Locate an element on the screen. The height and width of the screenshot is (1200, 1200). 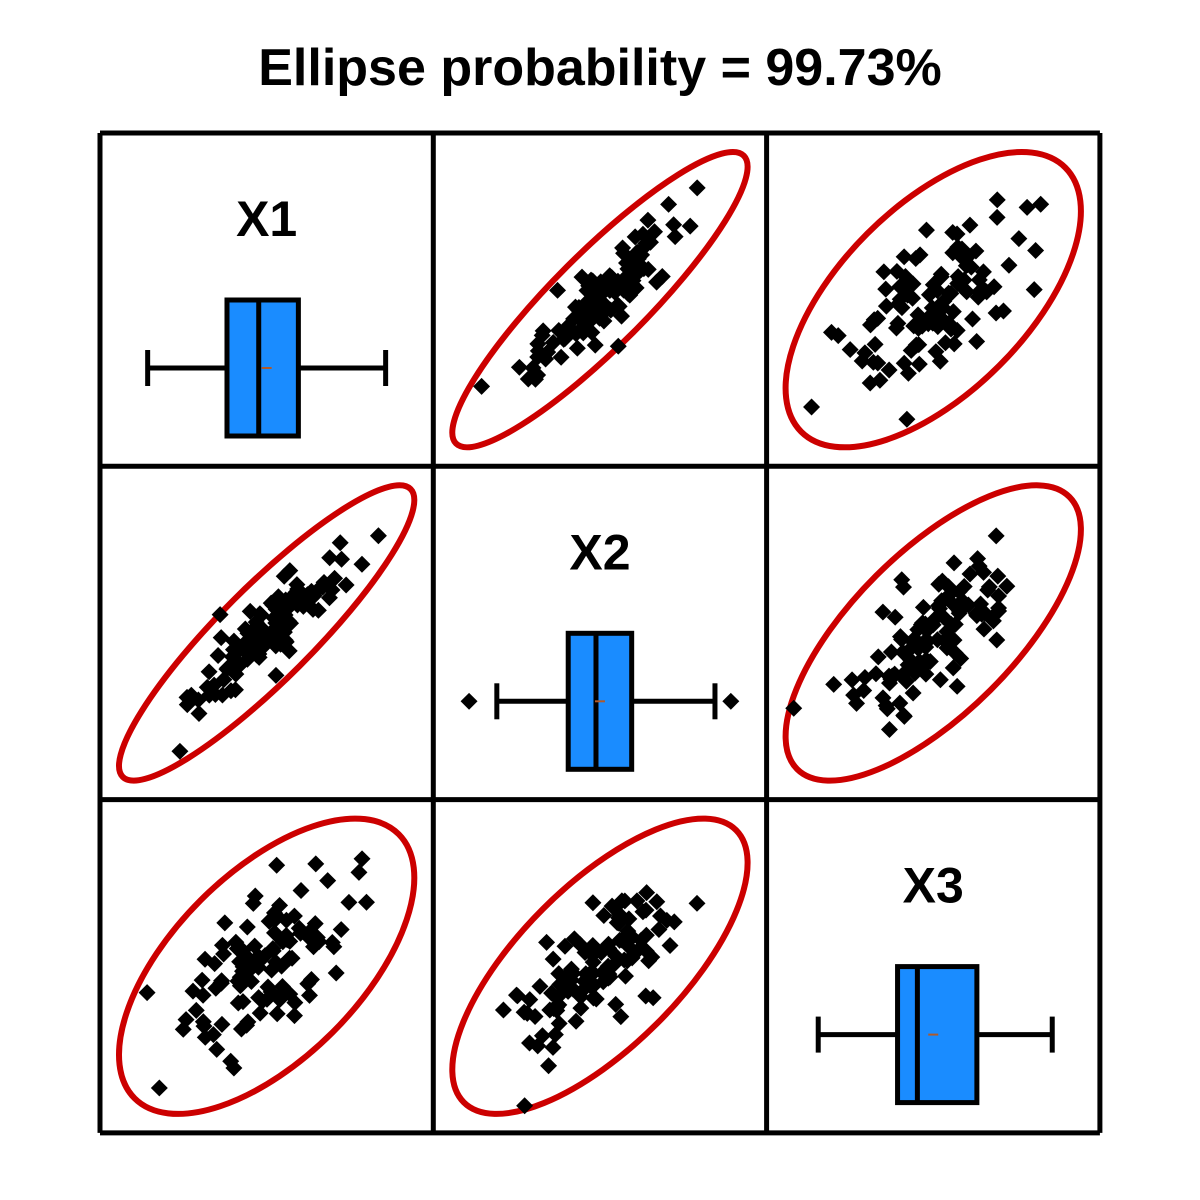
cell-X3-X2 is located at coordinates (600, 966).